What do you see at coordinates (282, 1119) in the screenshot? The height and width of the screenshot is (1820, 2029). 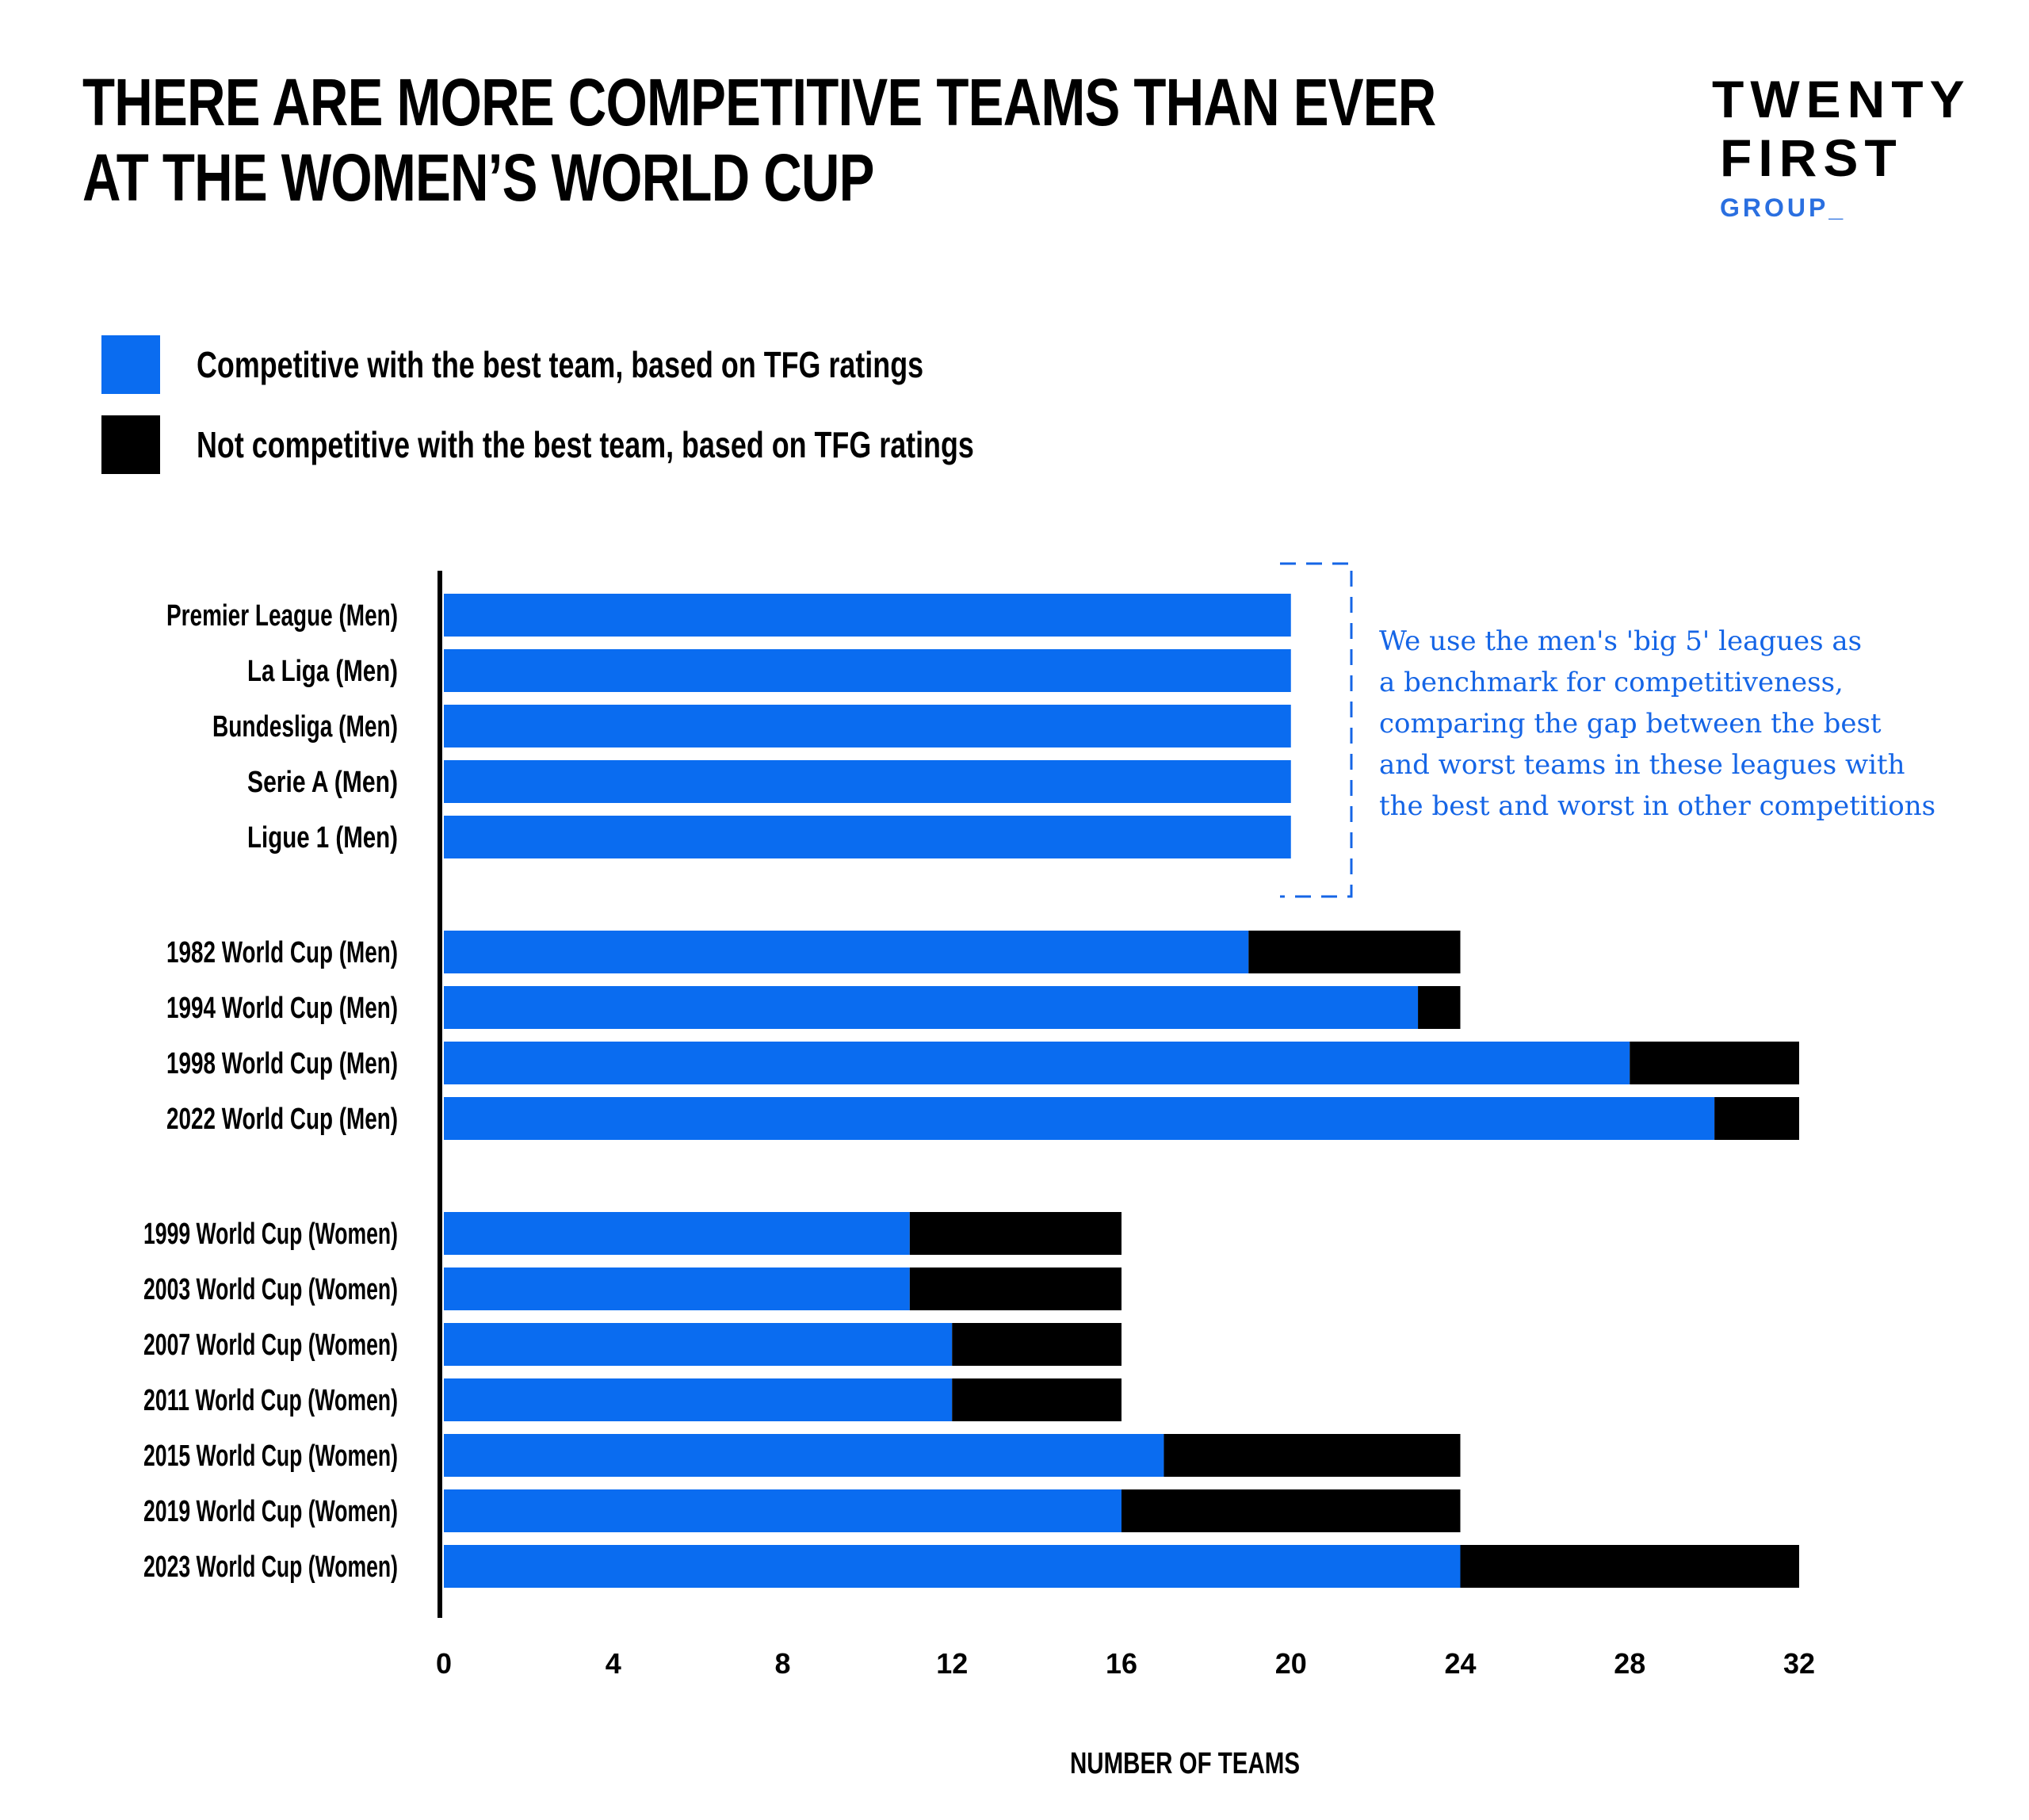 I see `category-label: 2022 World Cup (Men)` at bounding box center [282, 1119].